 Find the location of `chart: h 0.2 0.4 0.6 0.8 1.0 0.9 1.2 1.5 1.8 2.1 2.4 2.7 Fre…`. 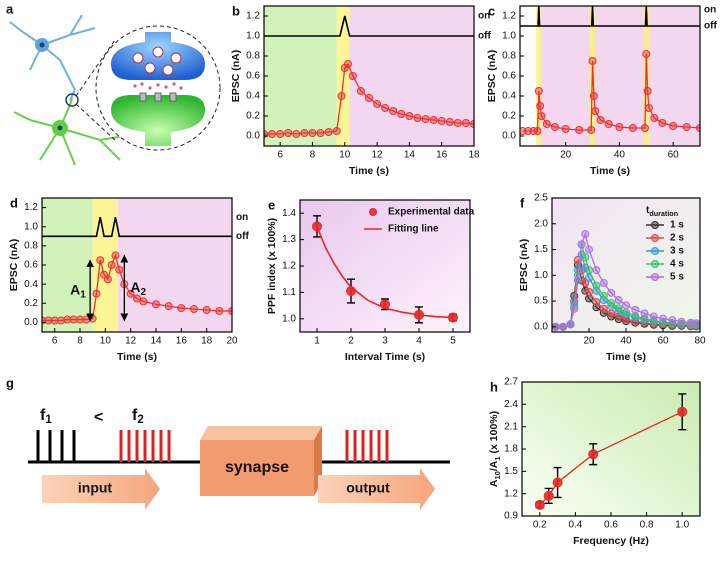

chart: h 0.2 0.4 0.6 0.8 1.0 0.9 1.2 1.5 1.8 2.1 2.4 2.7 Fre… is located at coordinates (594, 462).